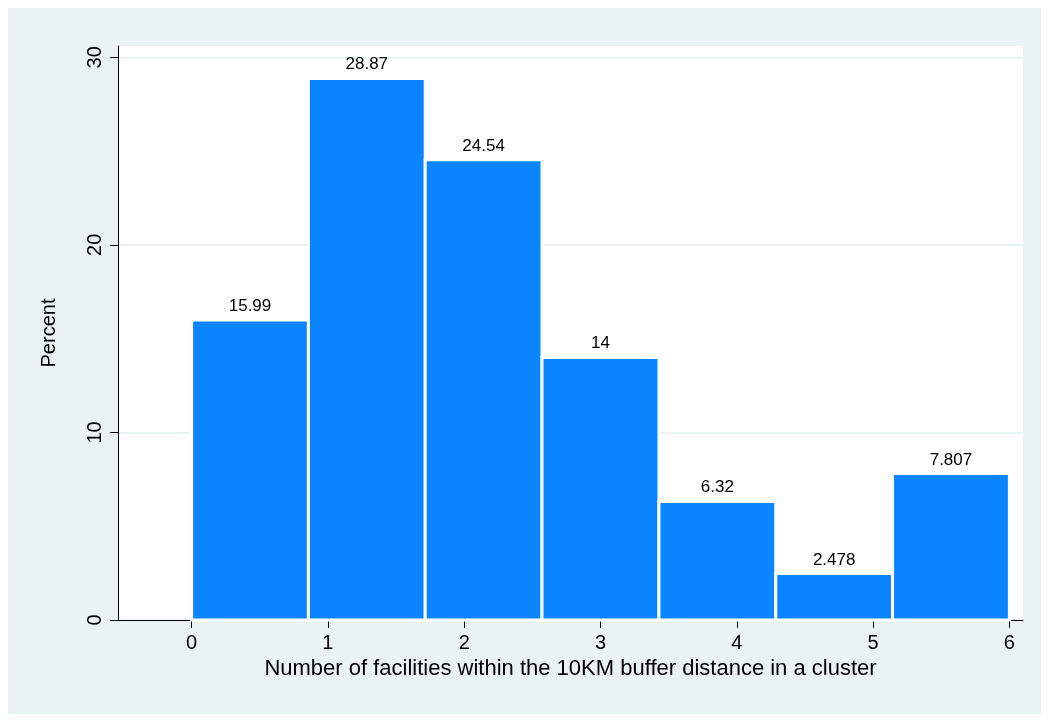  Describe the element at coordinates (737, 642) in the screenshot. I see `x-tick-label: 4` at that location.